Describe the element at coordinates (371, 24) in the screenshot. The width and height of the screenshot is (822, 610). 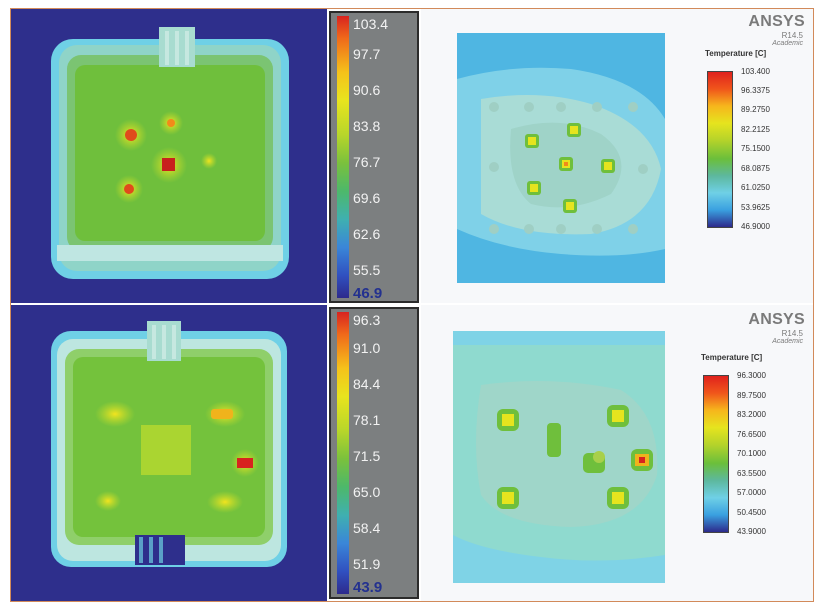
I see `ir-colorbar-tick: 103.4` at that location.